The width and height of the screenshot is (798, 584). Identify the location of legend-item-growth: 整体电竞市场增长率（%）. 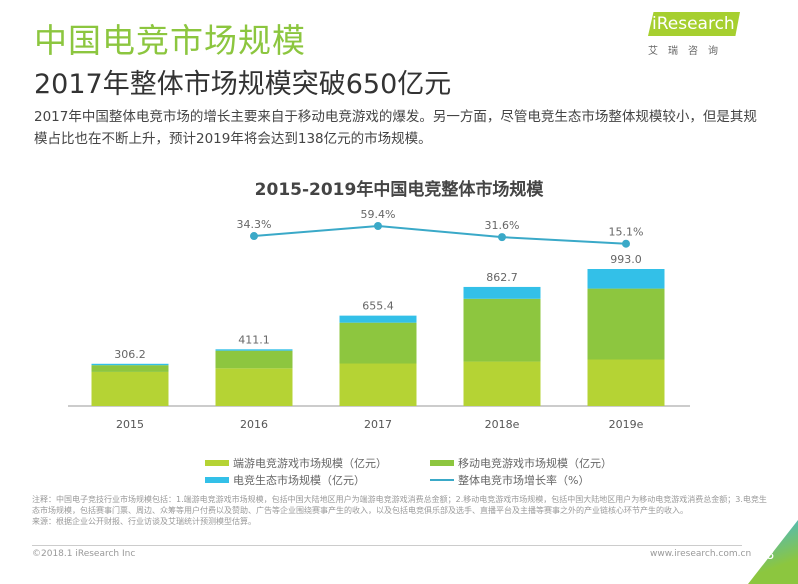
(509, 480).